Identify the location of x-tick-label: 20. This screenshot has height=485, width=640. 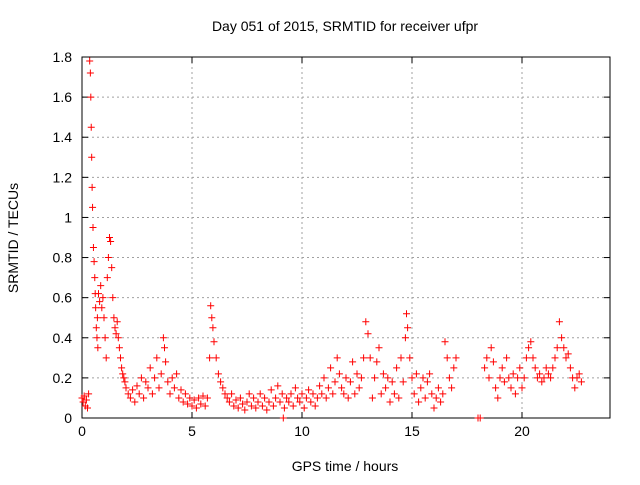
(522, 431).